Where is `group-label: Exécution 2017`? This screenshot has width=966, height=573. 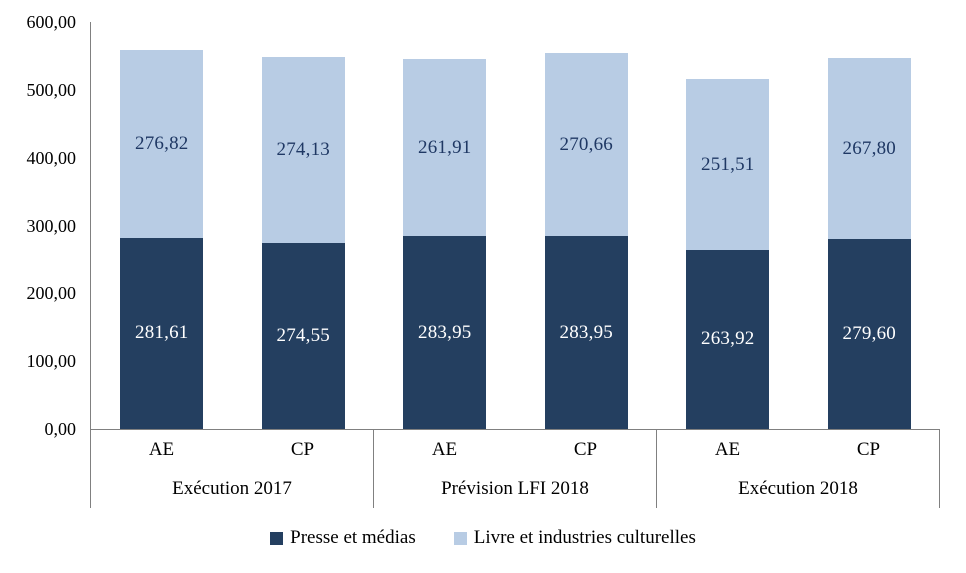 group-label: Exécution 2017 is located at coordinates (232, 488).